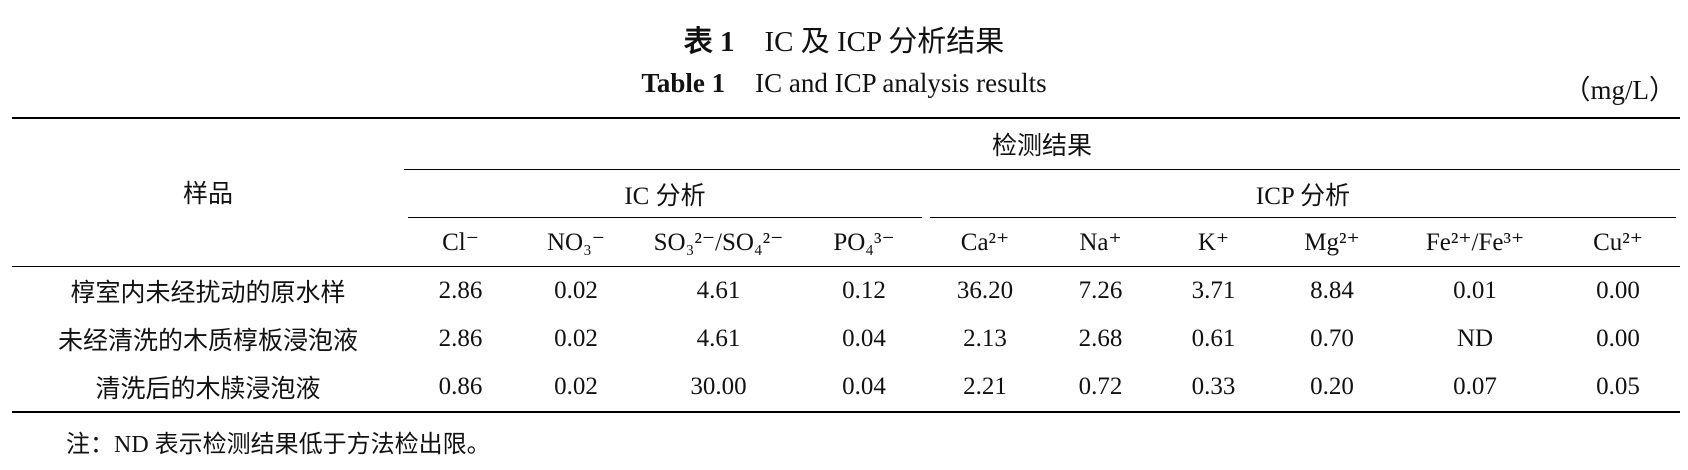  I want to click on caption-title: IC 及 ICP 分析结果, so click(884, 42).